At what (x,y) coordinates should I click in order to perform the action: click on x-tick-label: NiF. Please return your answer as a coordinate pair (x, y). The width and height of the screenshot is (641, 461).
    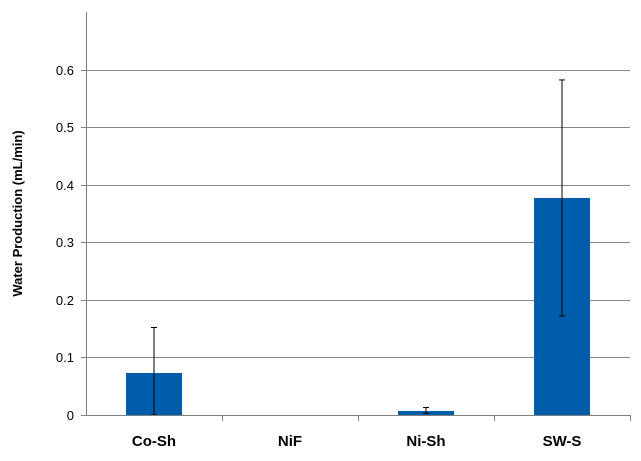
    Looking at the image, I should click on (290, 441).